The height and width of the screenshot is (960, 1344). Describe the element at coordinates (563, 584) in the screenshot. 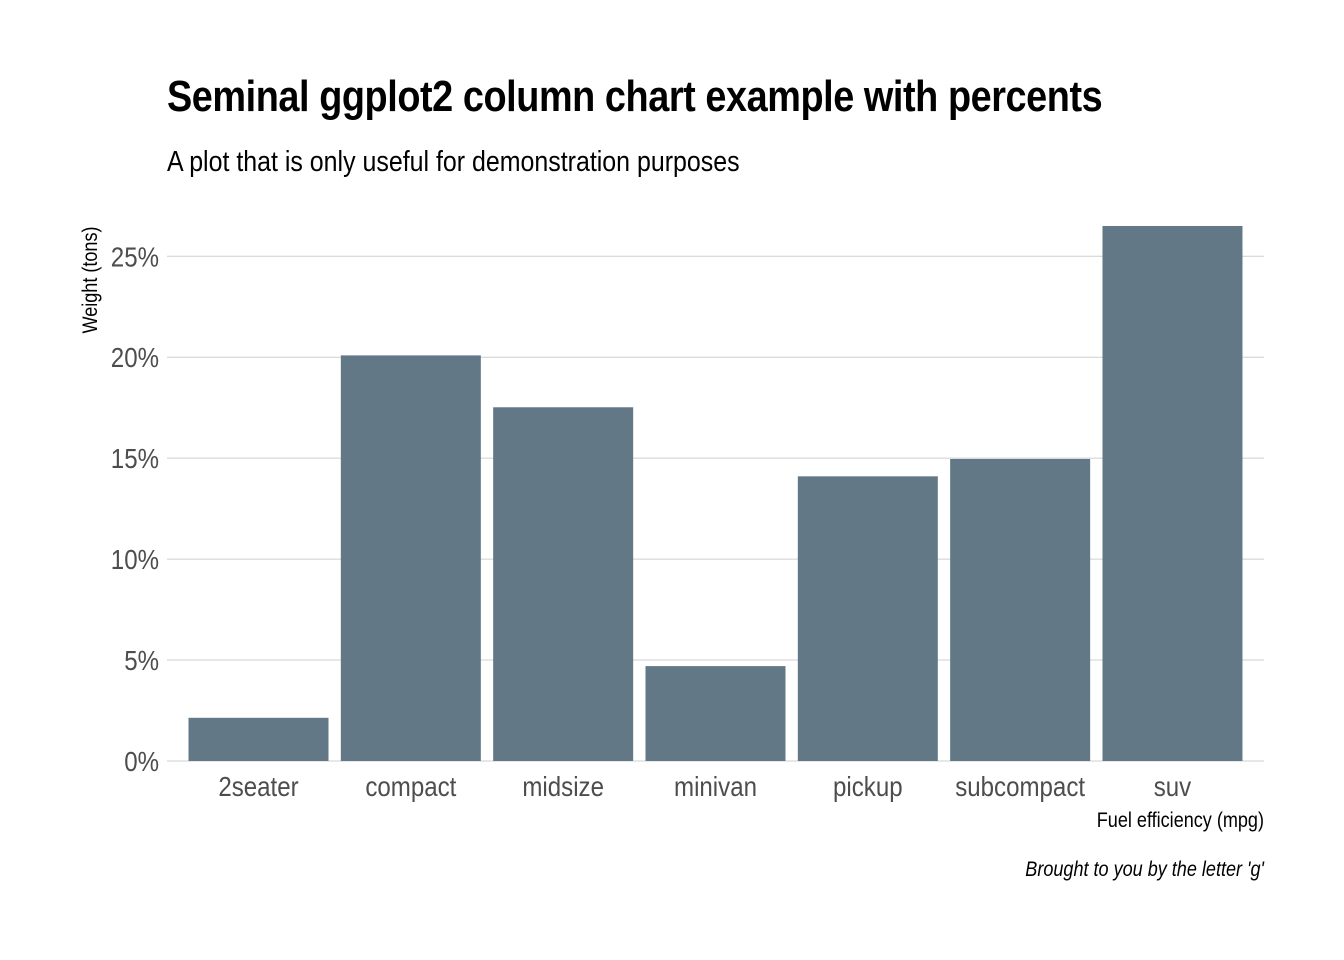

I see `bar-midsize` at that location.